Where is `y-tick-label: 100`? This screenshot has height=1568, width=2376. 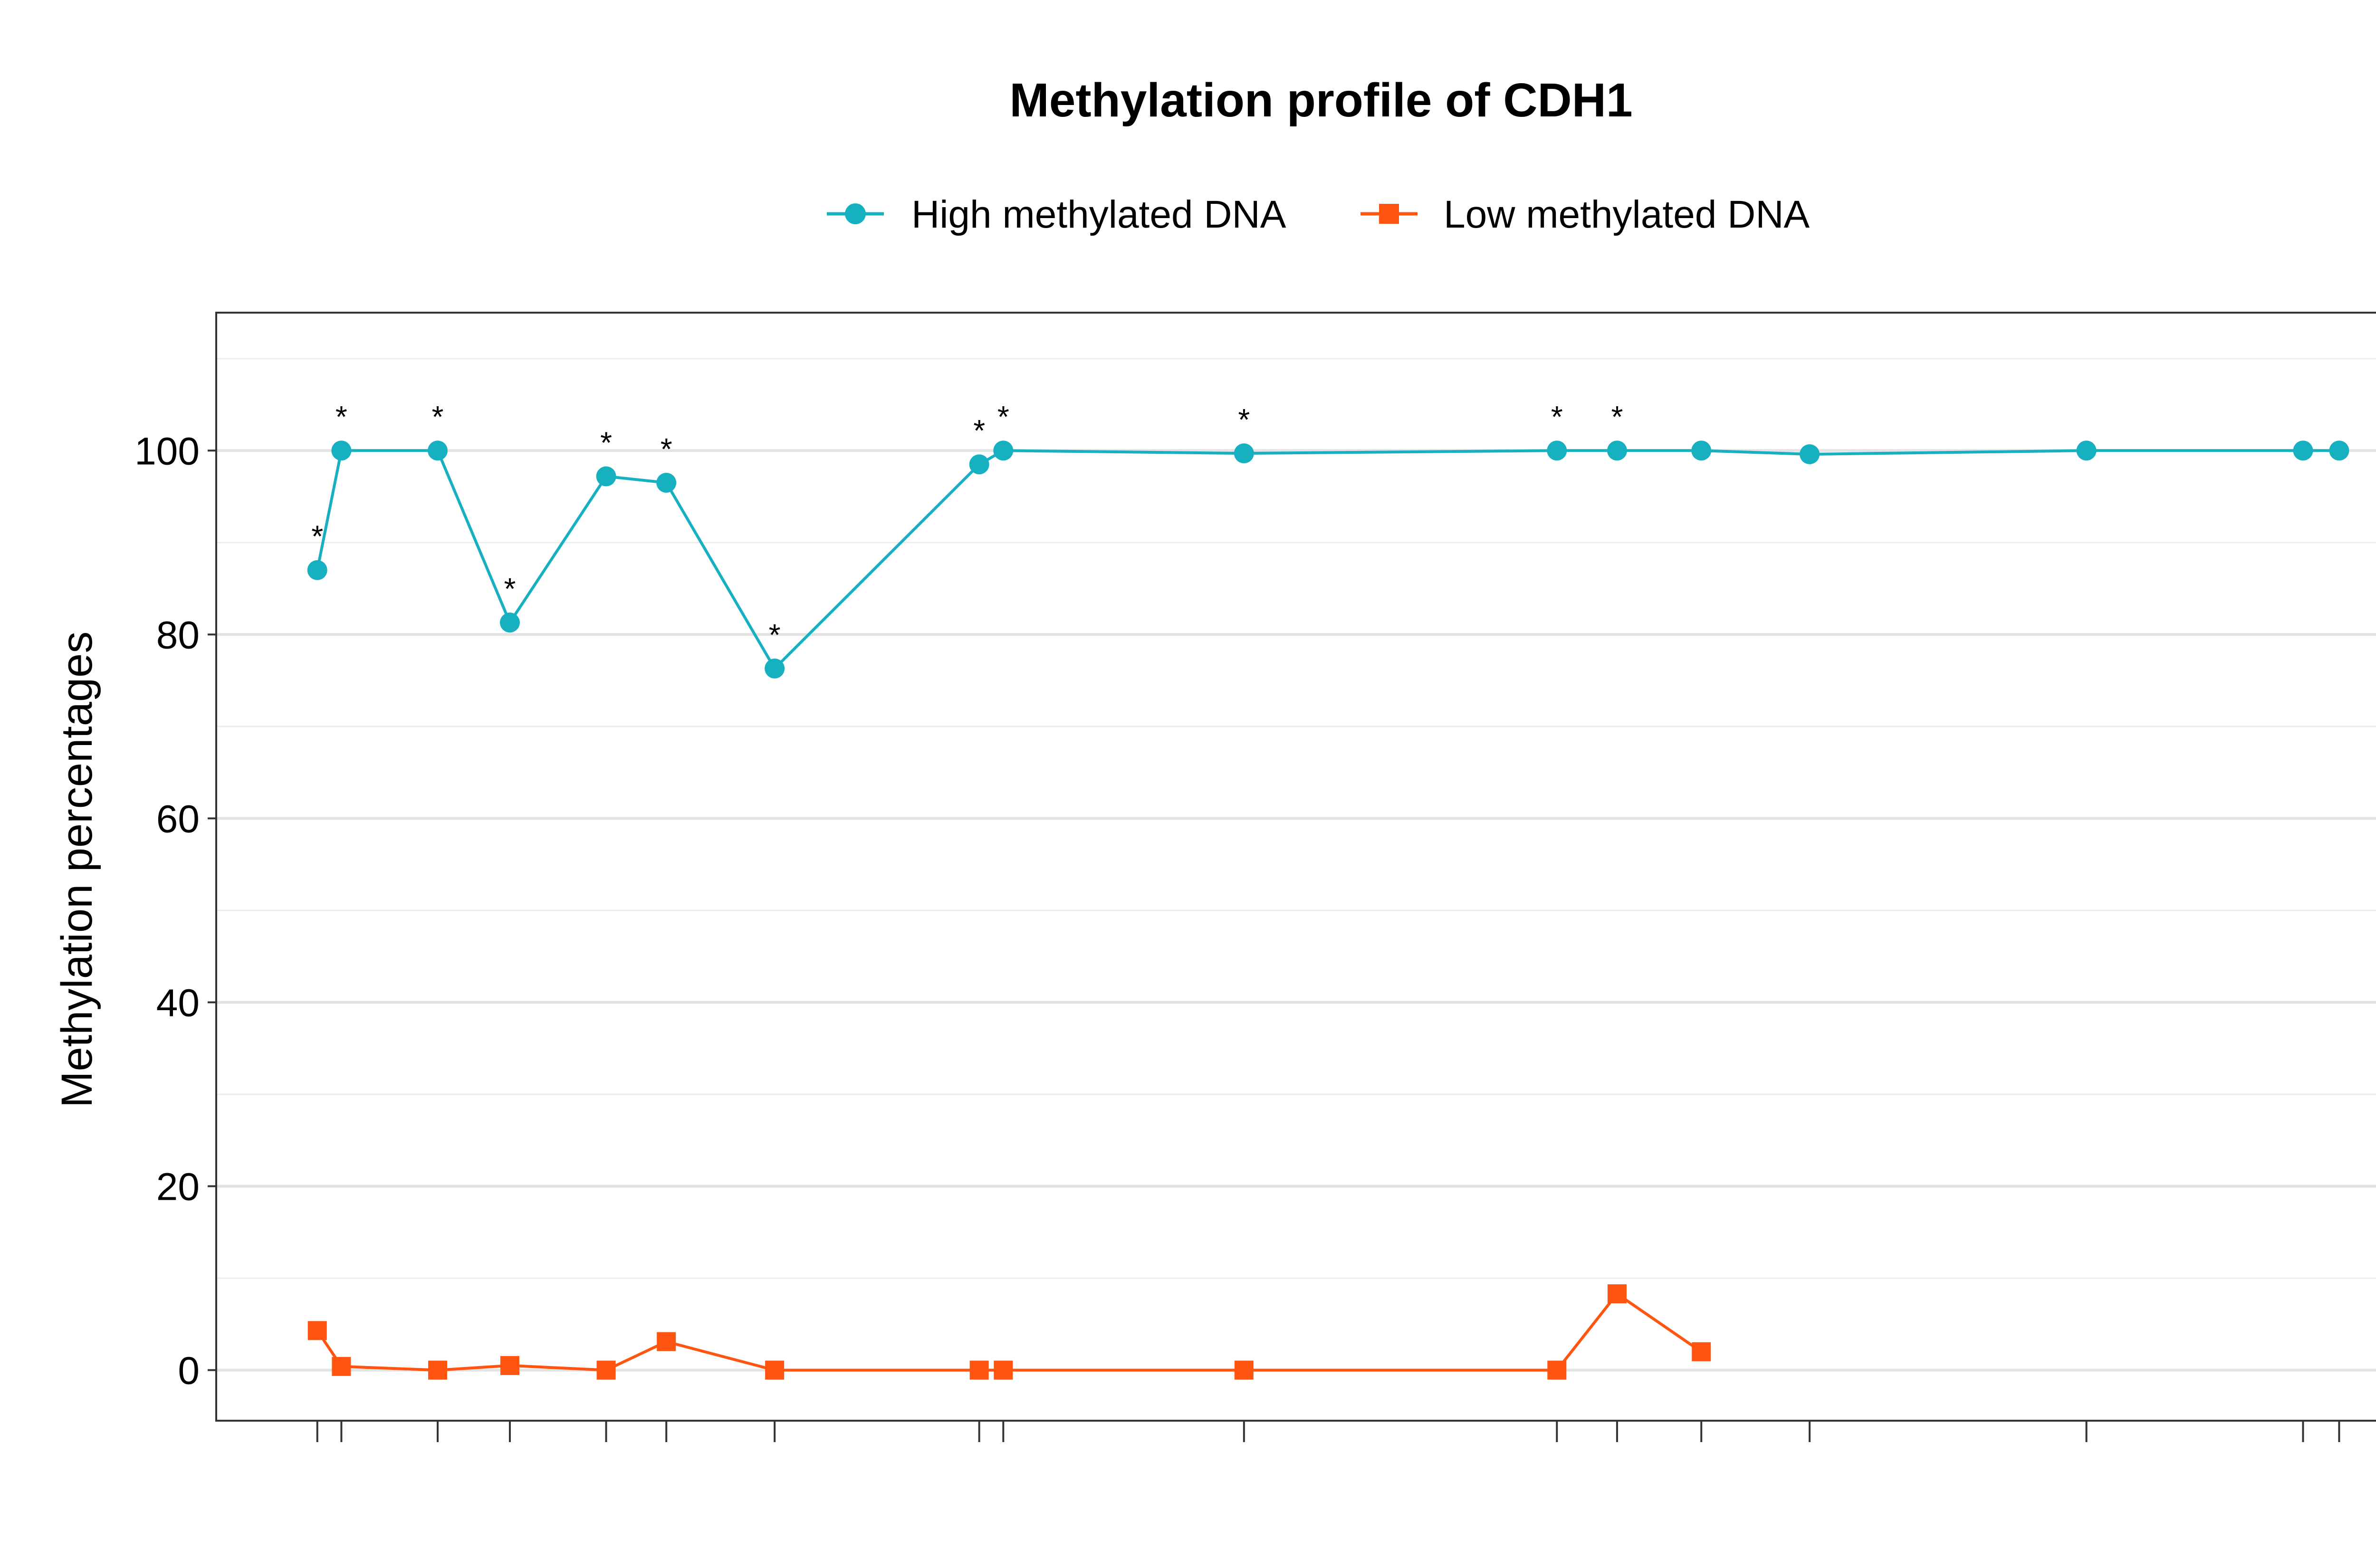 y-tick-label: 100 is located at coordinates (167, 452).